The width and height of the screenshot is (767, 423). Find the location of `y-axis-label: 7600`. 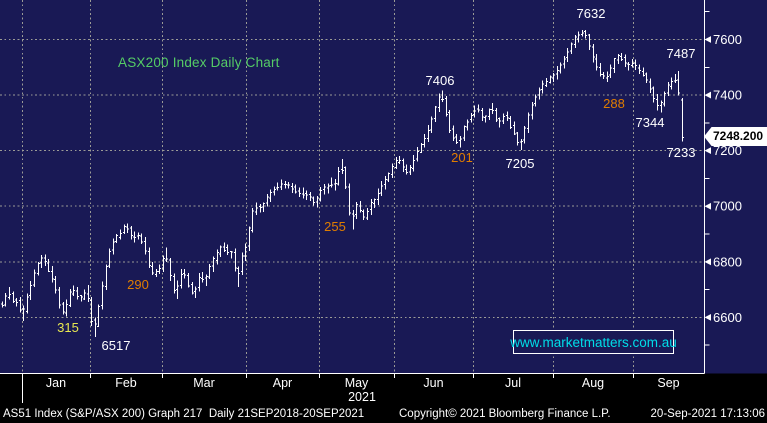

y-axis-label: 7600 is located at coordinates (727, 39).